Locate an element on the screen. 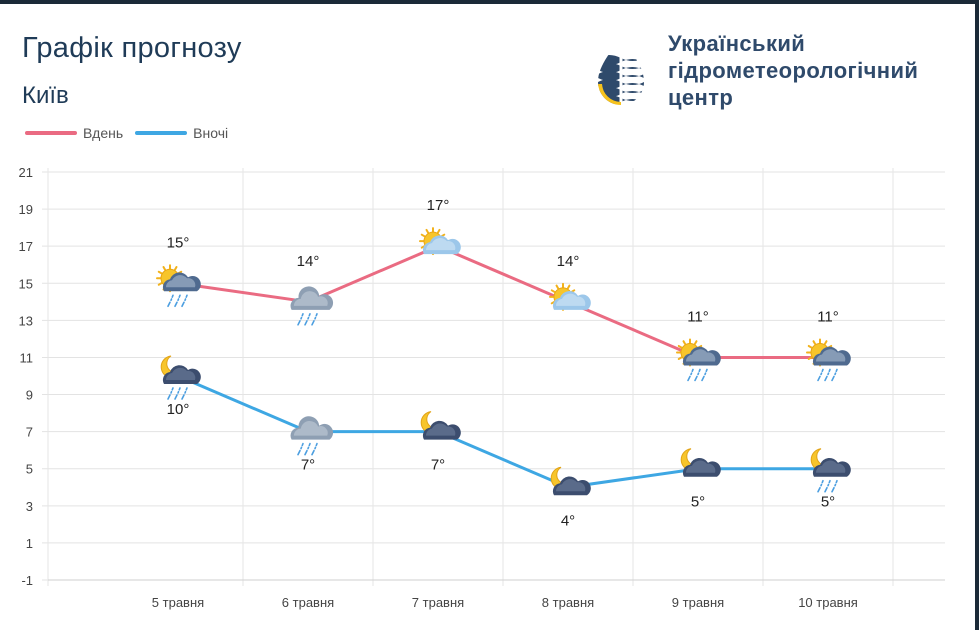 The image size is (979, 630). x-tick-label: 7 травня is located at coordinates (438, 602).